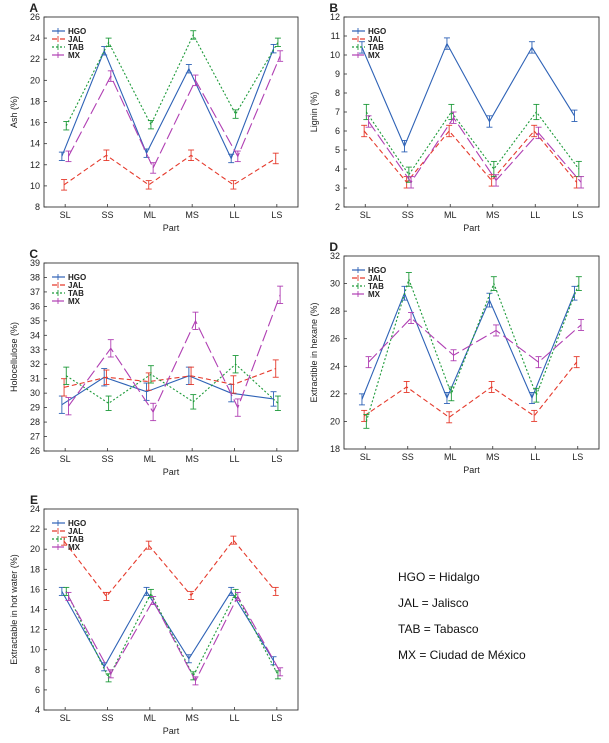  Describe the element at coordinates (335, 36) in the screenshot. I see `y-tick-label: 11` at that location.